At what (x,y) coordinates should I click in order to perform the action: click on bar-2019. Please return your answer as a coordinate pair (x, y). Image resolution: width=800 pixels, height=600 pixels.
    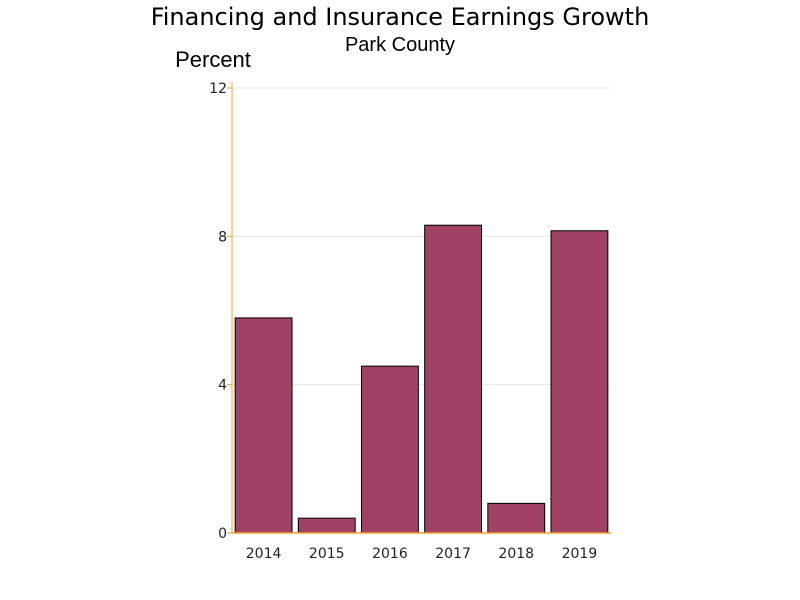
    Looking at the image, I should click on (579, 382).